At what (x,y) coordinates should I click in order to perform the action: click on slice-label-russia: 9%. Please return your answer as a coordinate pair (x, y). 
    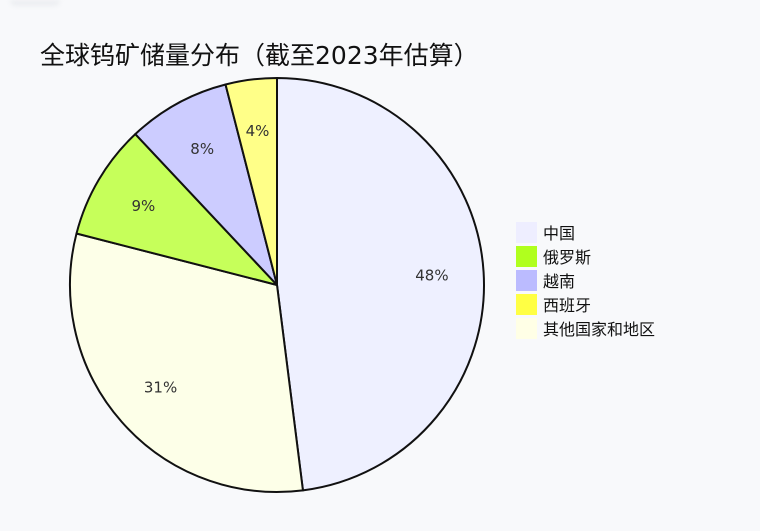
    Looking at the image, I should click on (143, 206).